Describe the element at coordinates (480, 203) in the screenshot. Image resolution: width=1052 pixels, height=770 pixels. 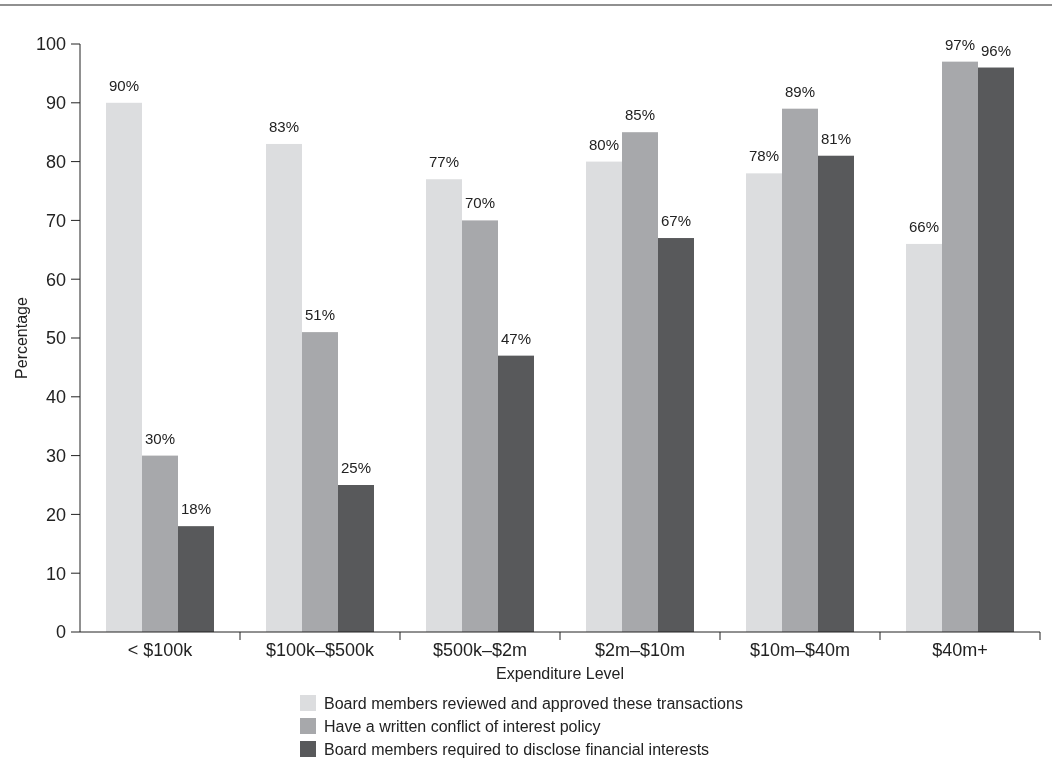
I see `data-label: 70%` at that location.